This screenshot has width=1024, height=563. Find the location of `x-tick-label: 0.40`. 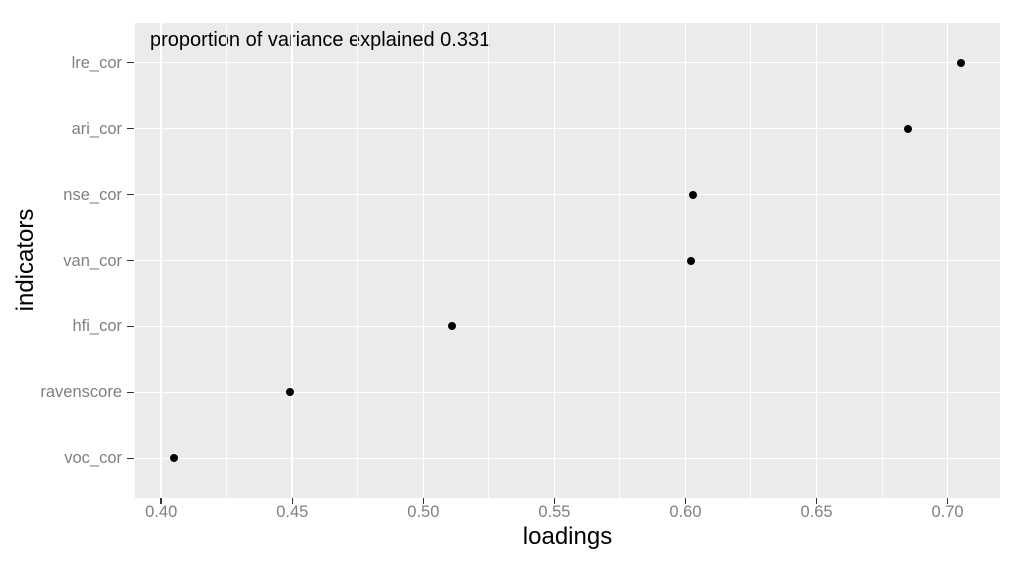

x-tick-label: 0.40 is located at coordinates (161, 512).